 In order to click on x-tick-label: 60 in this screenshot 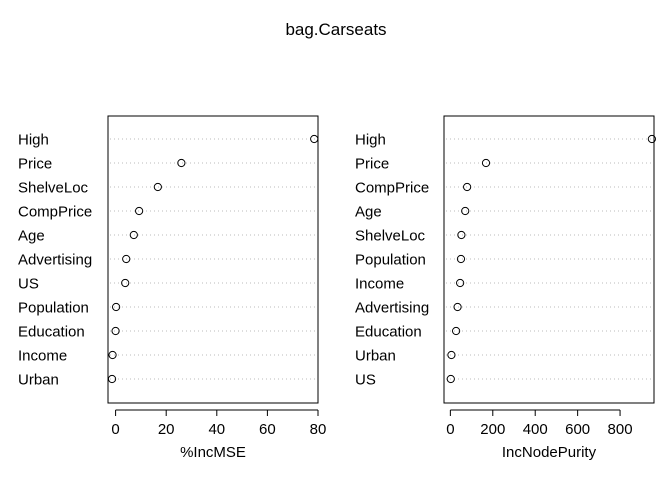, I will do `click(267, 429)`.